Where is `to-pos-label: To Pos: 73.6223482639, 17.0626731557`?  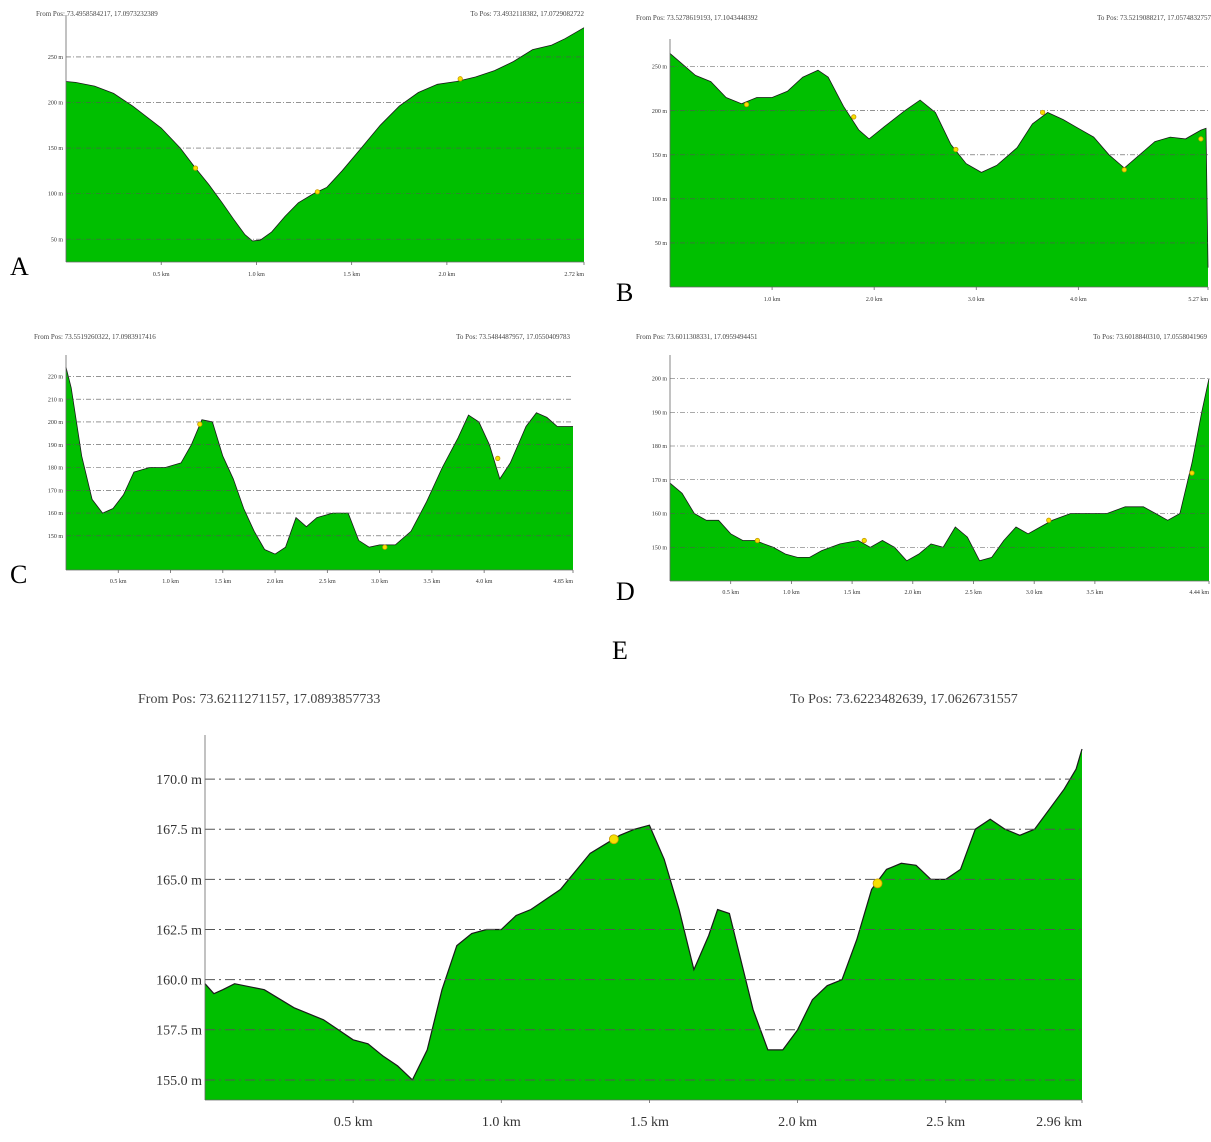 to-pos-label: To Pos: 73.6223482639, 17.0626731557 is located at coordinates (904, 699).